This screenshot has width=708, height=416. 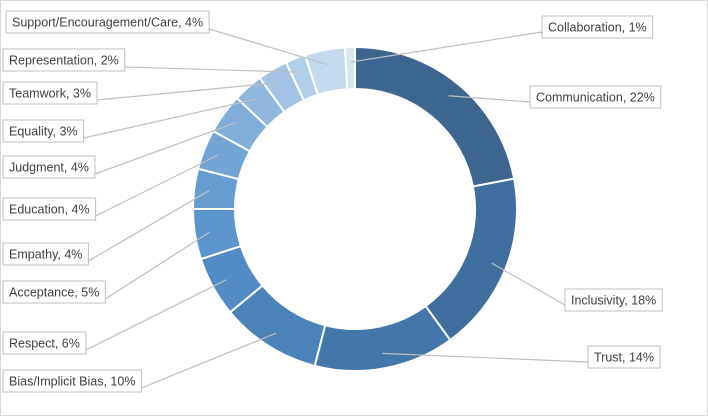 I want to click on data-label-inclusivity: Inclusivity, 18%, so click(x=613, y=301).